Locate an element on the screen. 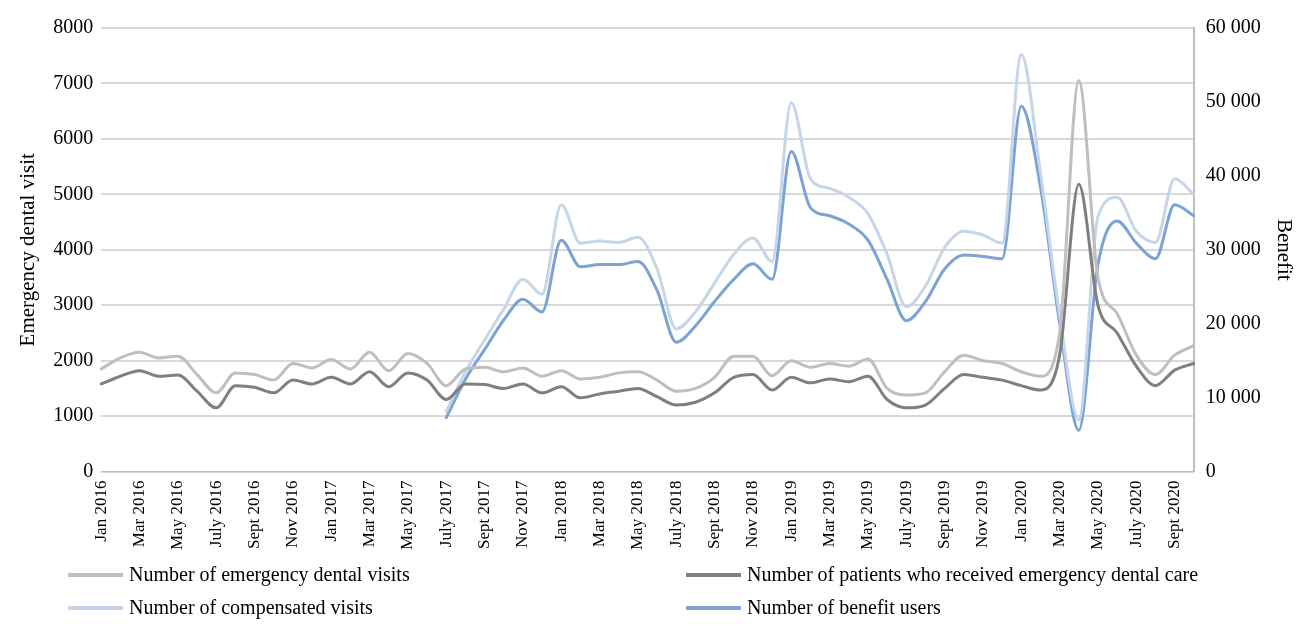 This screenshot has width=1312, height=638. y-tick-label: 3000 is located at coordinates (73, 303).